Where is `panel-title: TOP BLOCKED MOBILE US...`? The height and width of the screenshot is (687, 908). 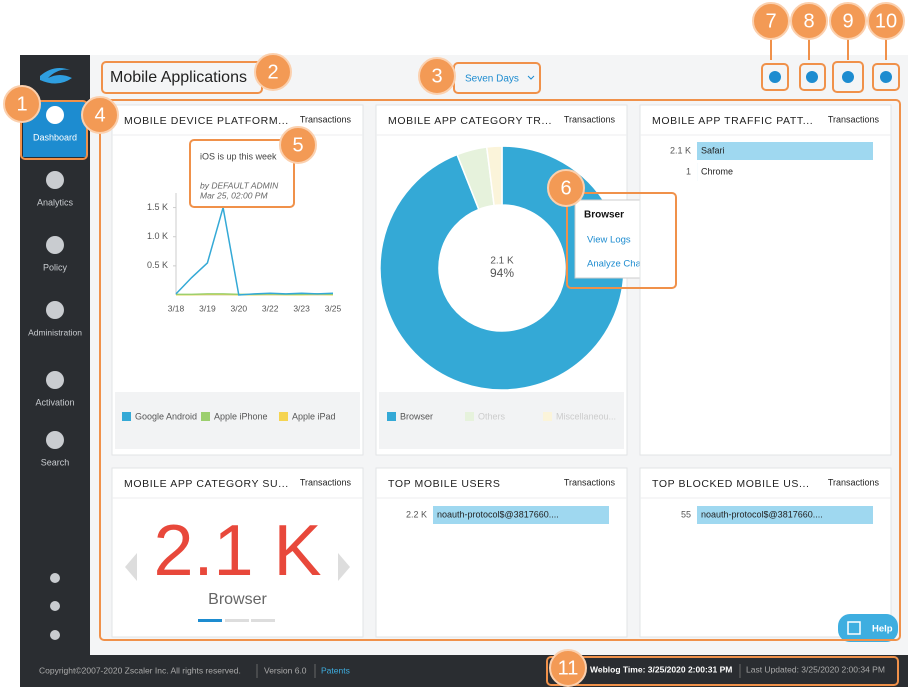
panel-title: TOP BLOCKED MOBILE US... is located at coordinates (731, 484).